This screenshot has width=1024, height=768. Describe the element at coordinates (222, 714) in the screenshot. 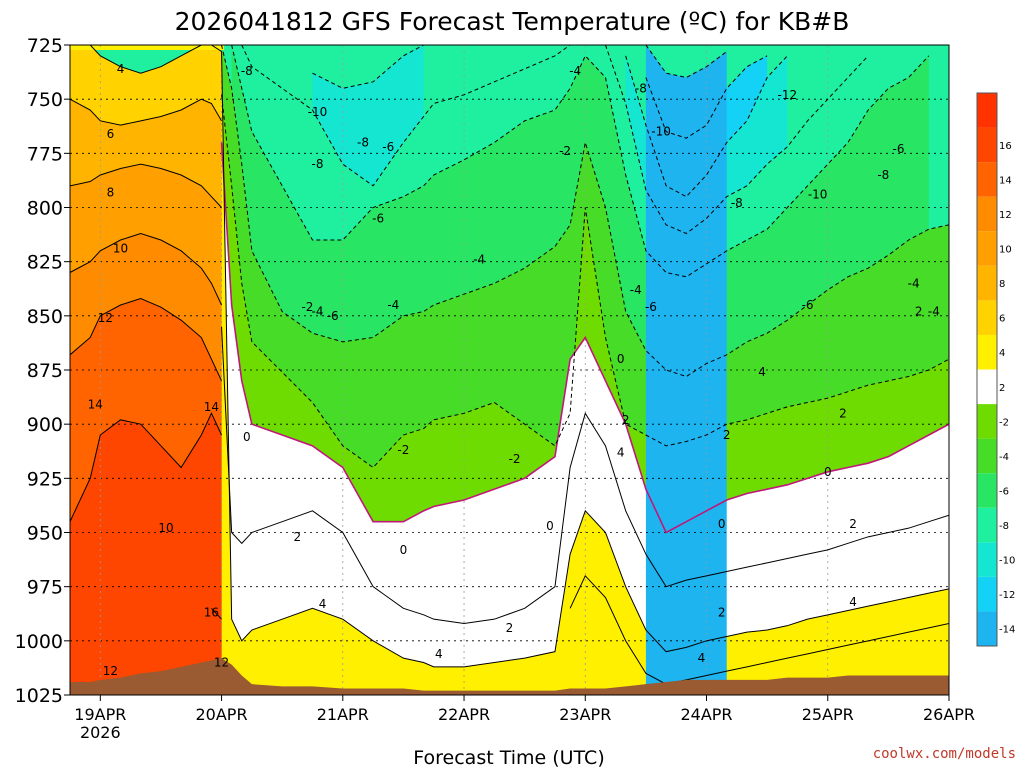

I see `x-tick-label: 20APR` at that location.